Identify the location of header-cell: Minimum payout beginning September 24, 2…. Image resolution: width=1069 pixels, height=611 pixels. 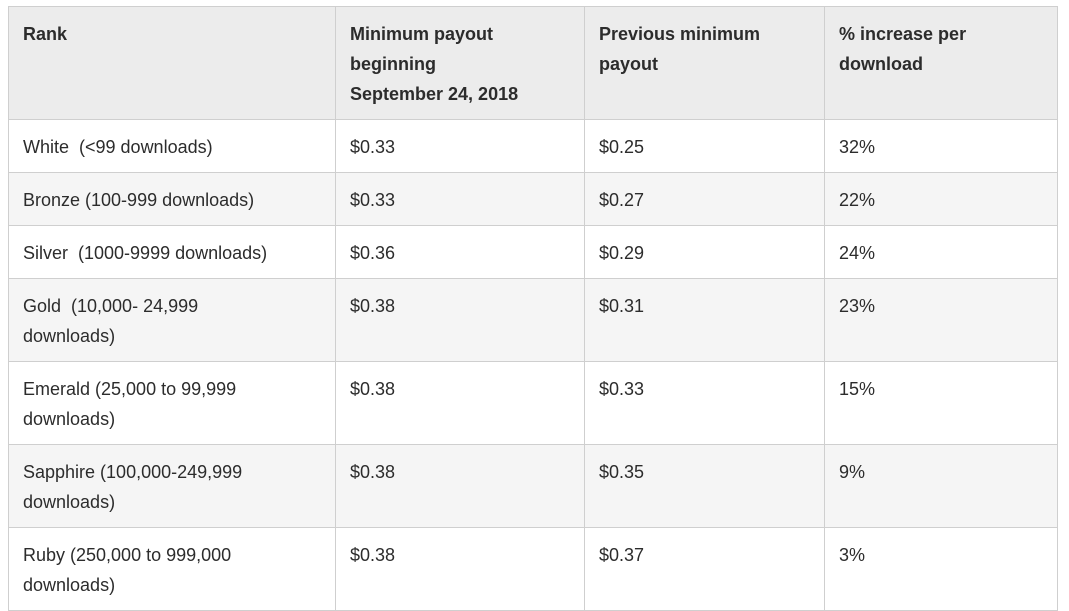
(460, 63).